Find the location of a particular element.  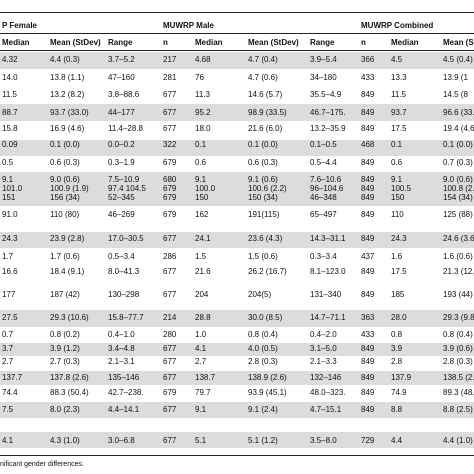

cell-female-median: 74.4 is located at coordinates (10, 392).